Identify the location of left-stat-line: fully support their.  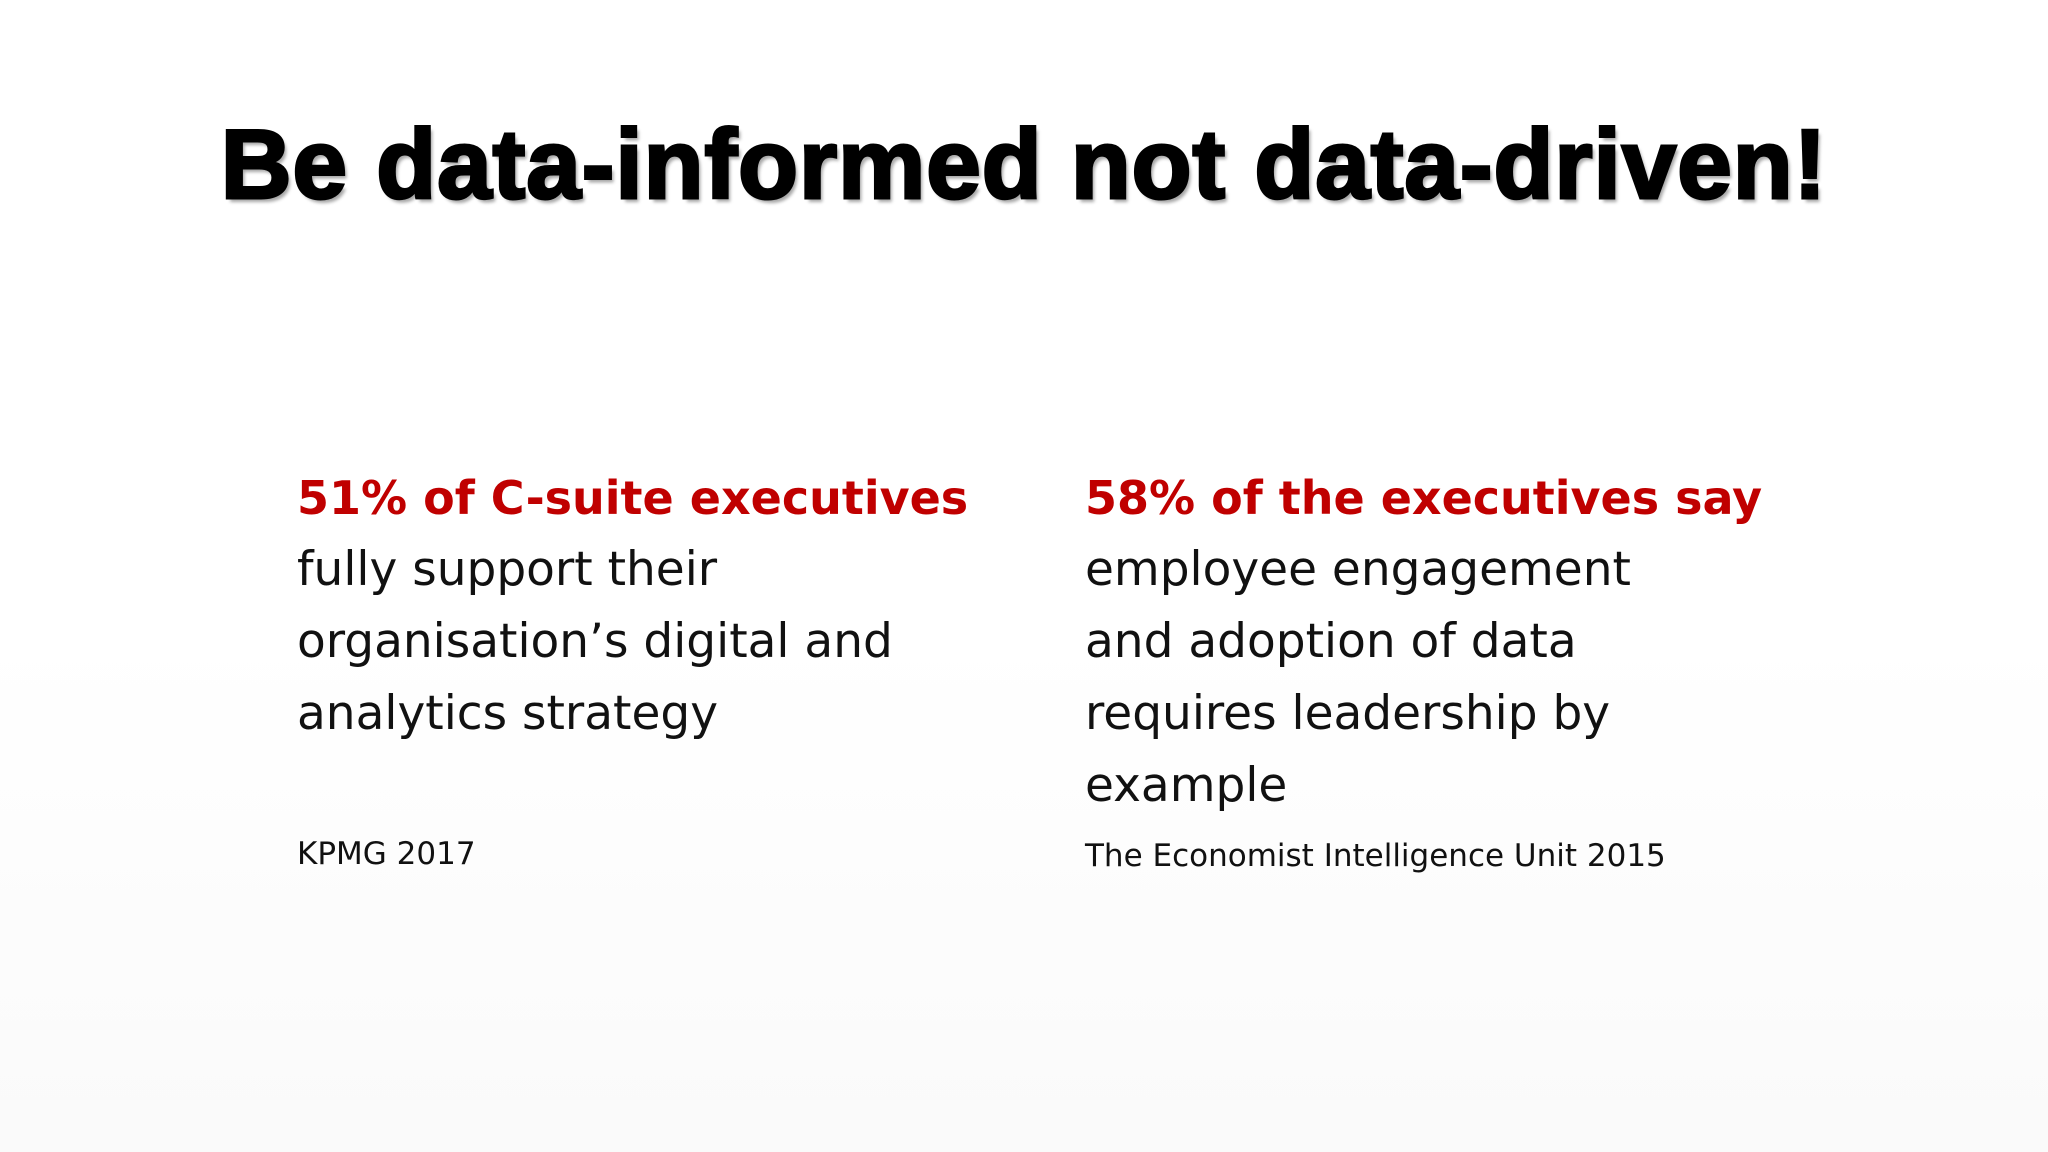
(507, 569).